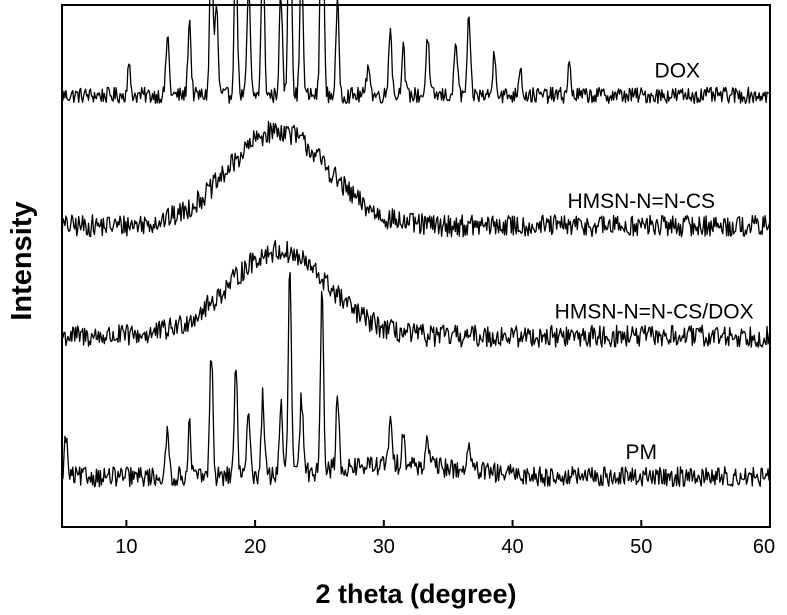 The height and width of the screenshot is (615, 787). Describe the element at coordinates (678, 70) in the screenshot. I see `series-label: DOX` at that location.